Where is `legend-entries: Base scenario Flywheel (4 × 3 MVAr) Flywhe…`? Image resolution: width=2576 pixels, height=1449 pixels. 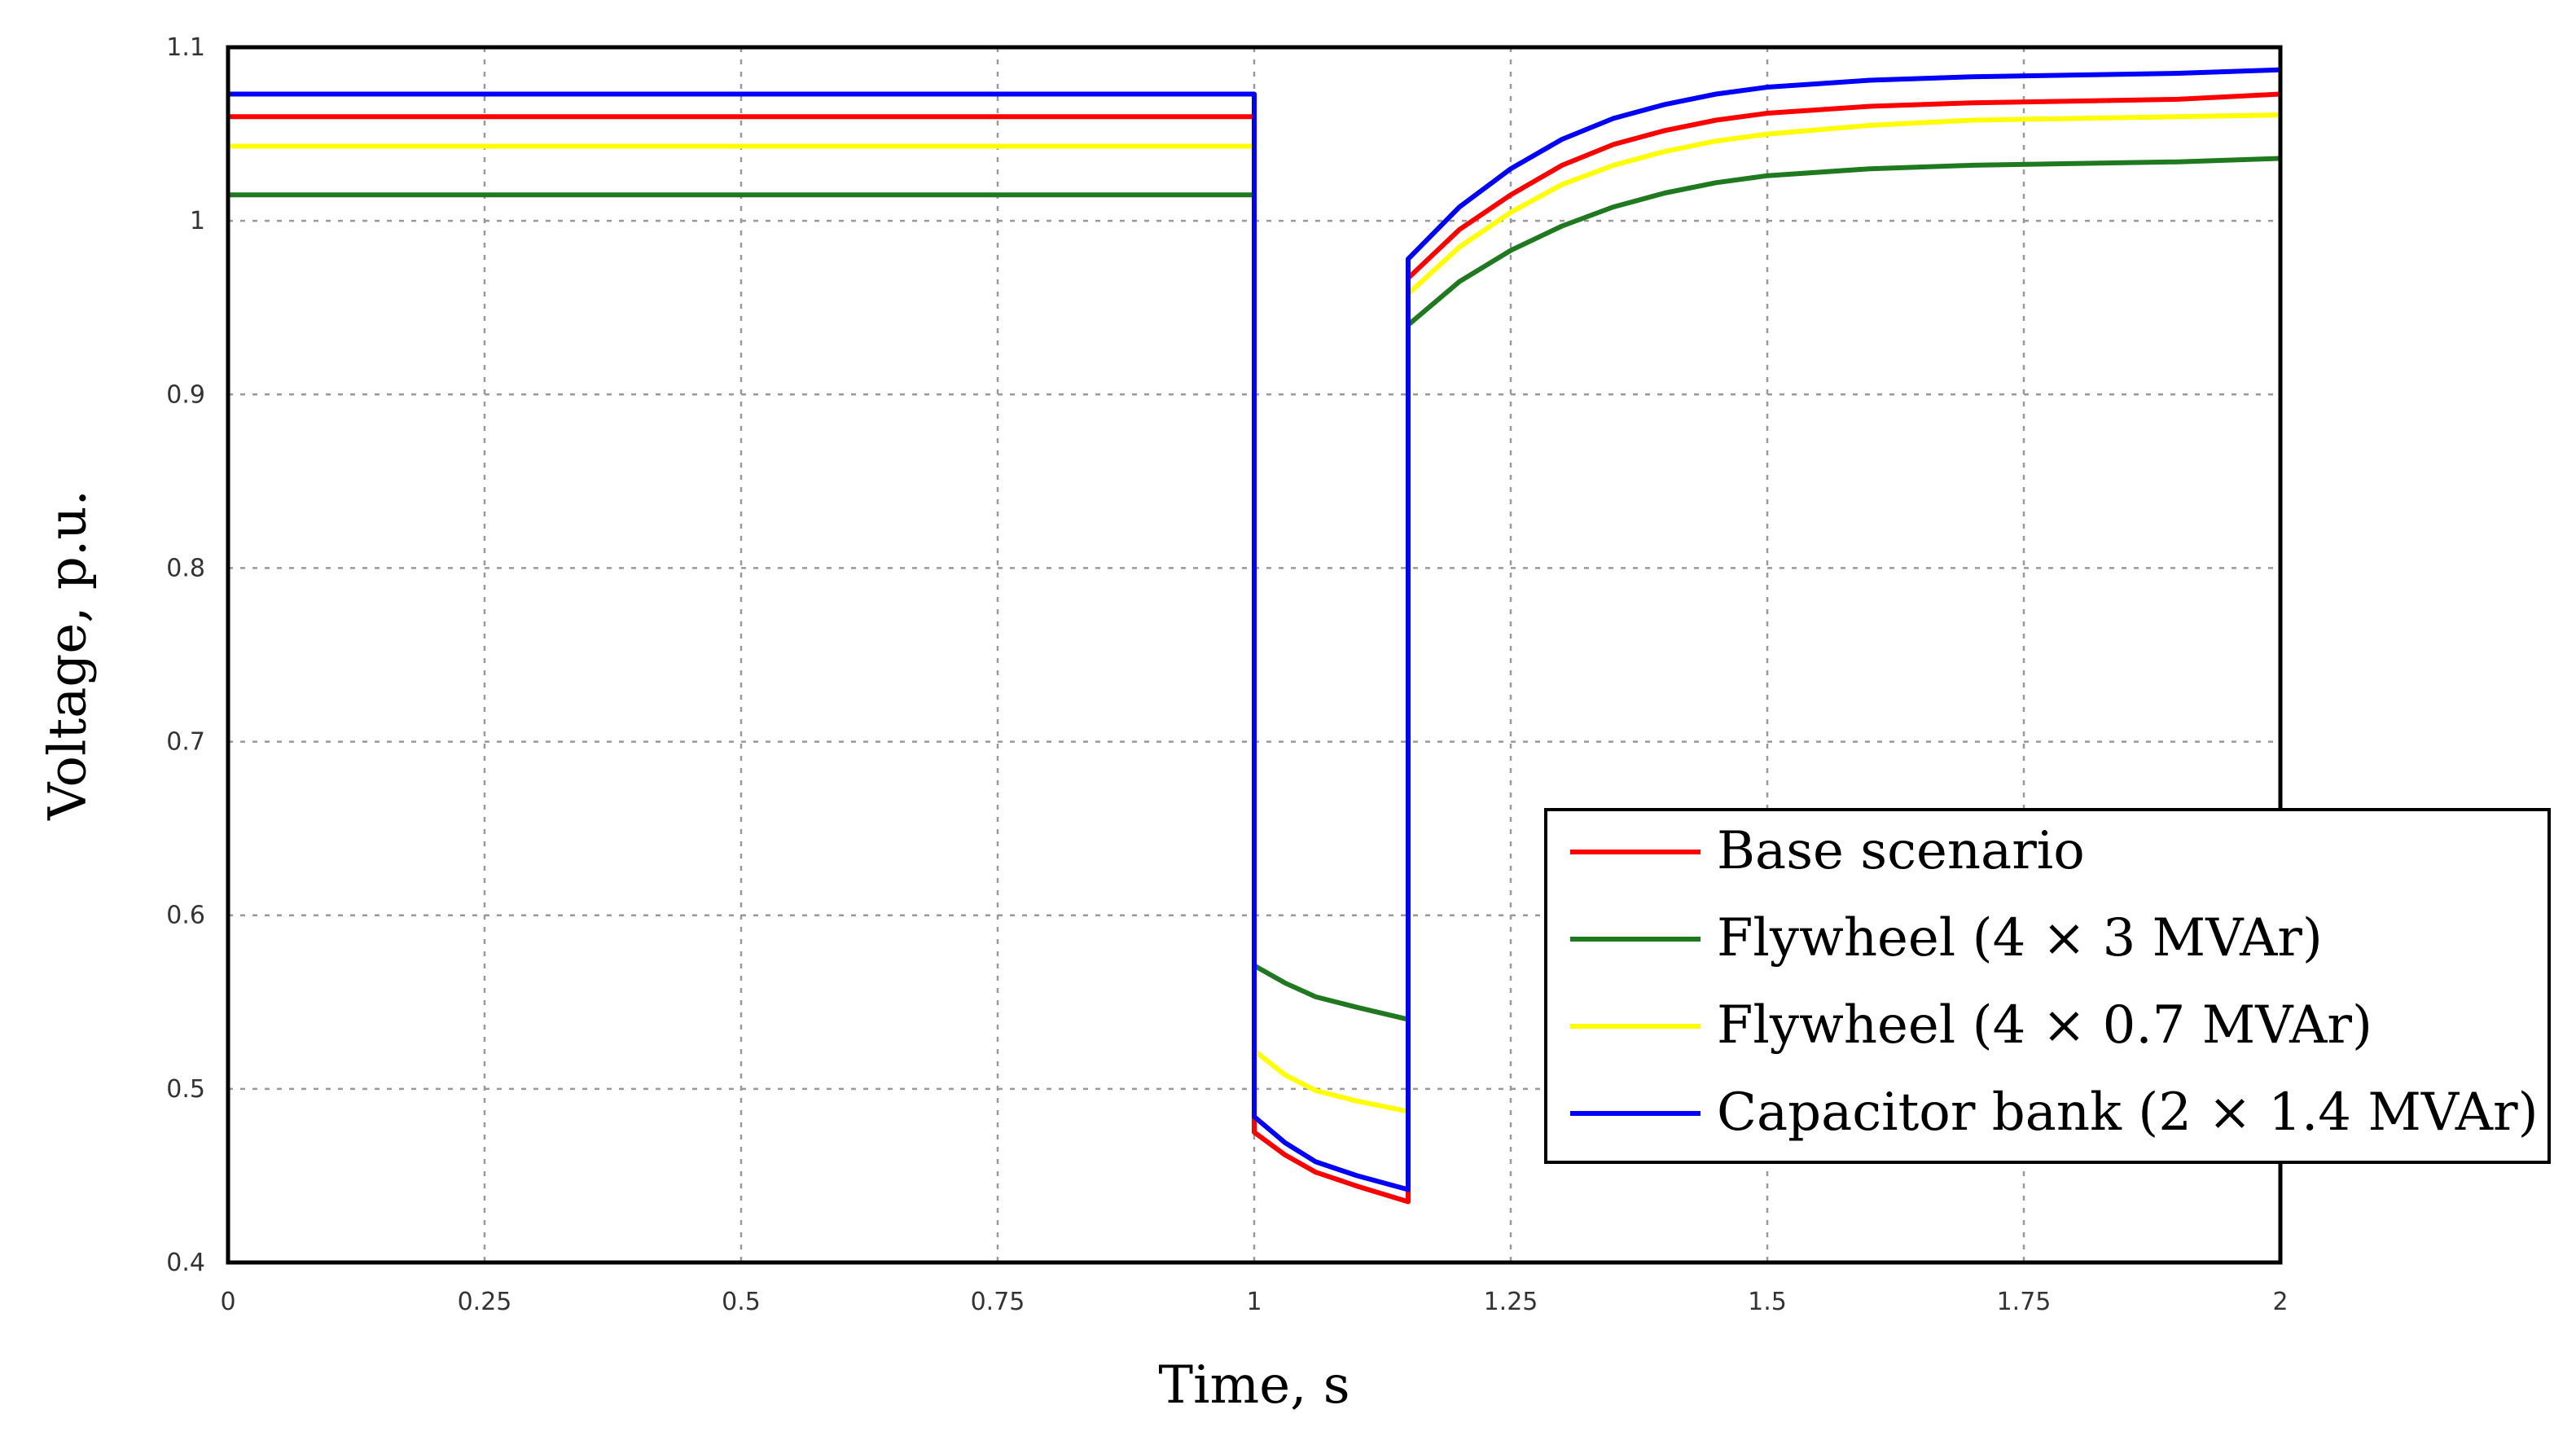 legend-entries: Base scenario Flywheel (4 × 3 MVAr) Flywhe… is located at coordinates (2054, 982).